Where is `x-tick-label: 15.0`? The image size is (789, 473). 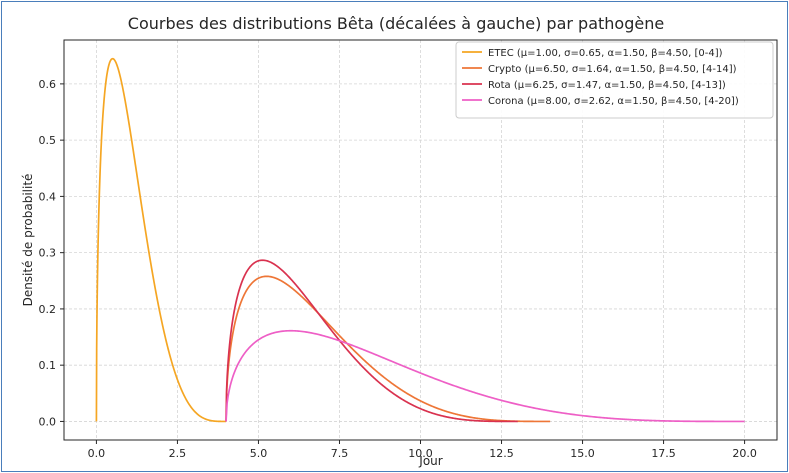
x-tick-label: 15.0 is located at coordinates (582, 453).